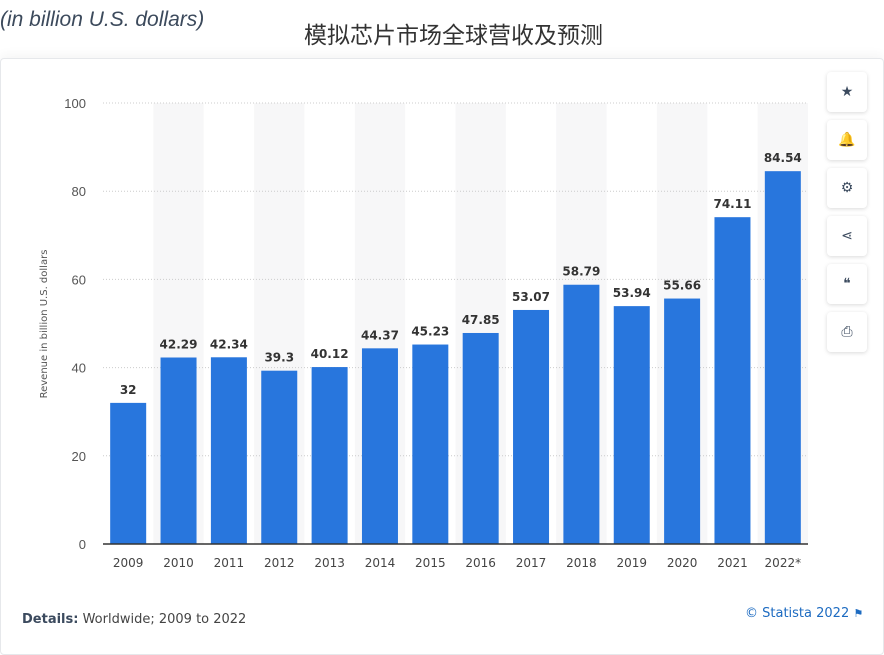 The height and width of the screenshot is (655, 884). What do you see at coordinates (179, 345) in the screenshot?
I see `data-label: 42.29` at bounding box center [179, 345].